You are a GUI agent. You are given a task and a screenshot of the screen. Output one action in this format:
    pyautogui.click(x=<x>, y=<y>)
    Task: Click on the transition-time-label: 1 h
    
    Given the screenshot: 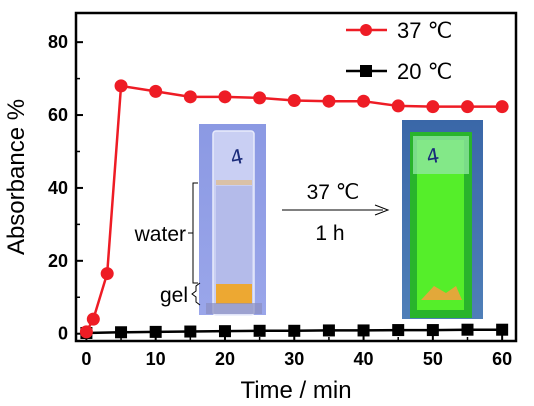 What is the action you would take?
    pyautogui.click(x=329, y=233)
    